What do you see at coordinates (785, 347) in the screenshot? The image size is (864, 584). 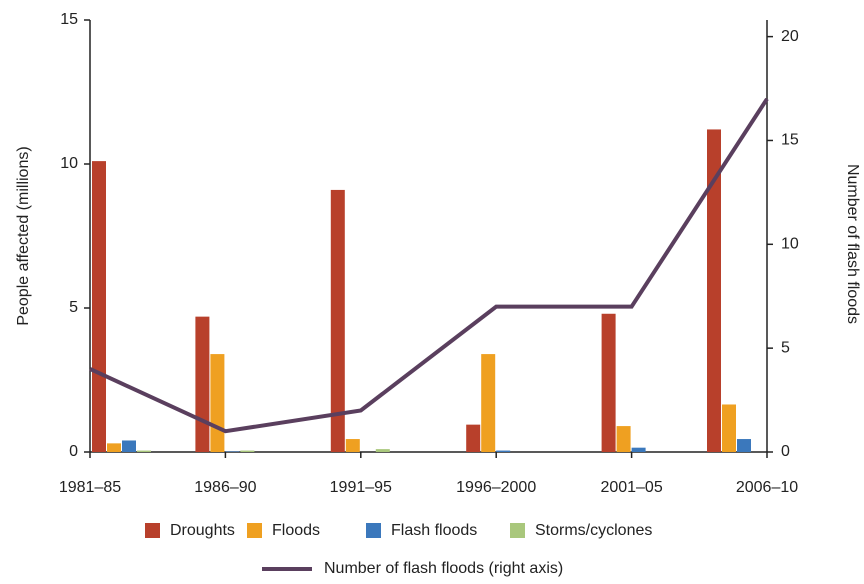 I see `y2-tick-label: 5` at bounding box center [785, 347].